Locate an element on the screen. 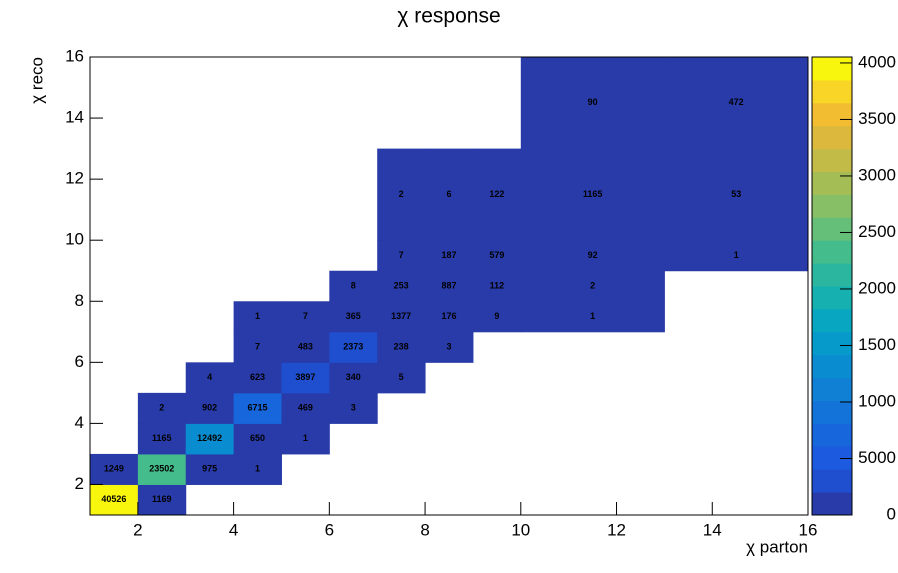  cell-label: 7 is located at coordinates (401, 255).